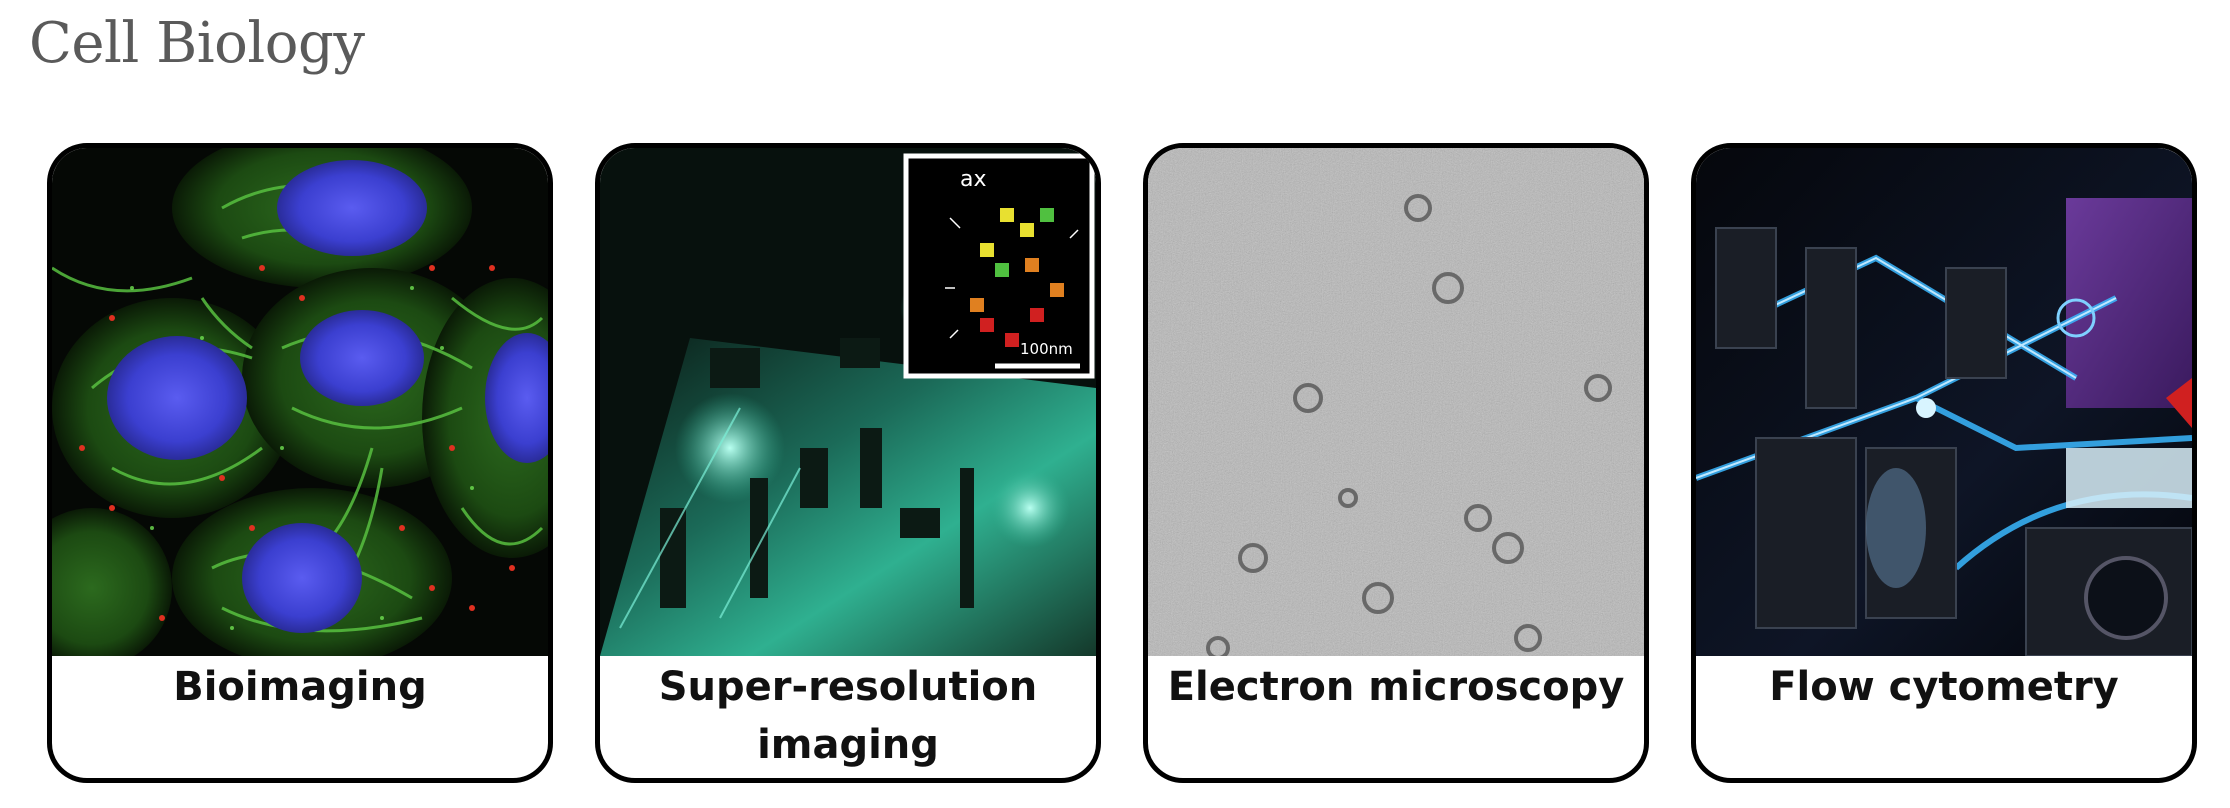  What do you see at coordinates (300, 687) in the screenshot?
I see `card-label: Bioimaging` at bounding box center [300, 687].